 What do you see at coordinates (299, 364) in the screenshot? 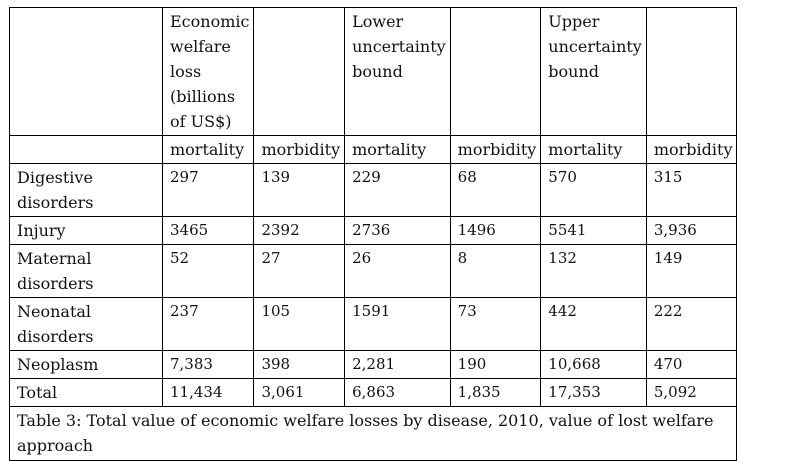
I see `table-cell: 398` at bounding box center [299, 364].